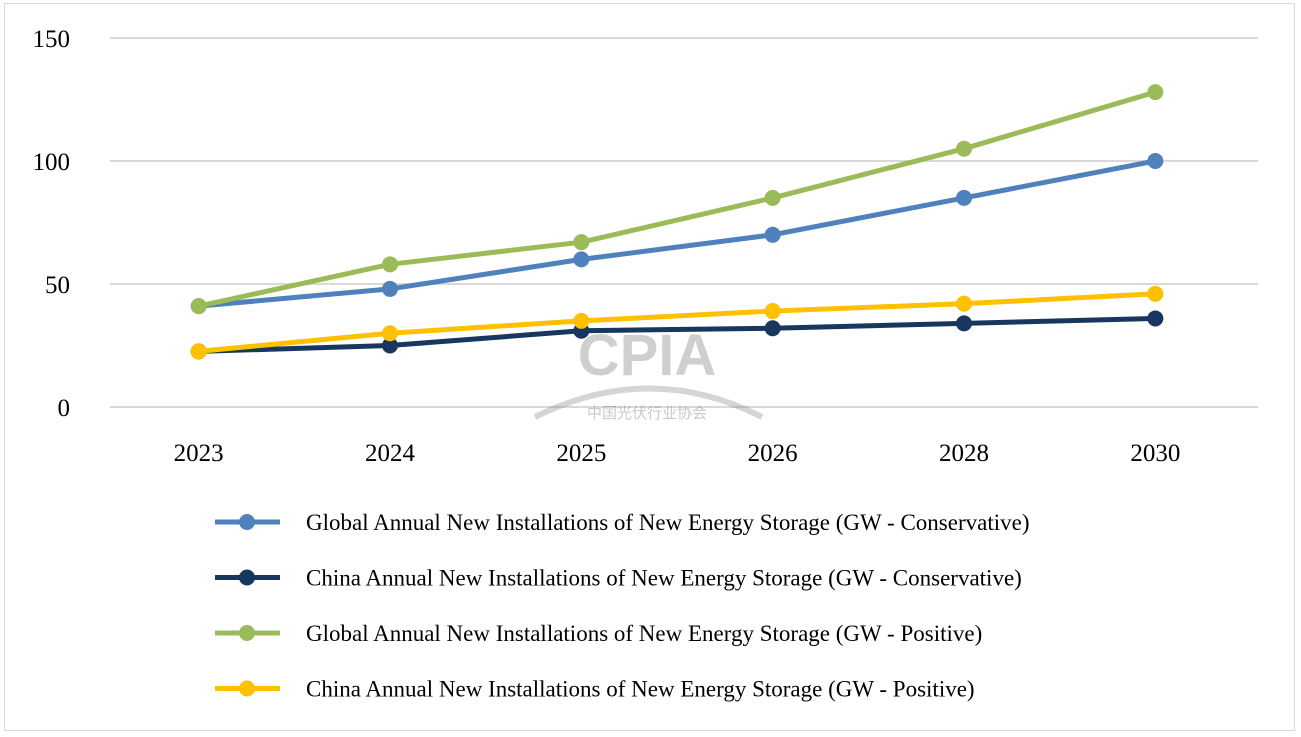  I want to click on y-tick-label: 50, so click(57, 285).